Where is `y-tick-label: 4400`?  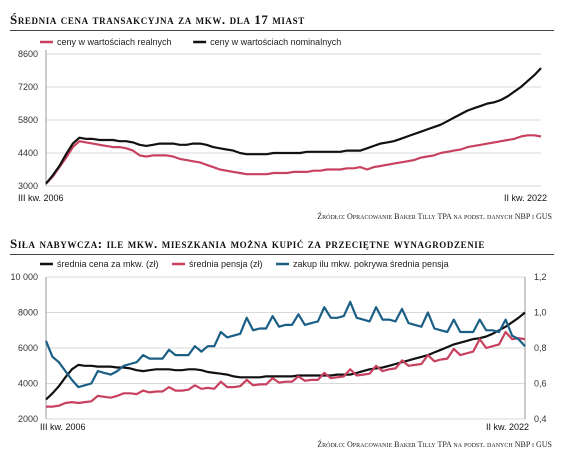
y-tick-label: 4400 is located at coordinates (28, 153).